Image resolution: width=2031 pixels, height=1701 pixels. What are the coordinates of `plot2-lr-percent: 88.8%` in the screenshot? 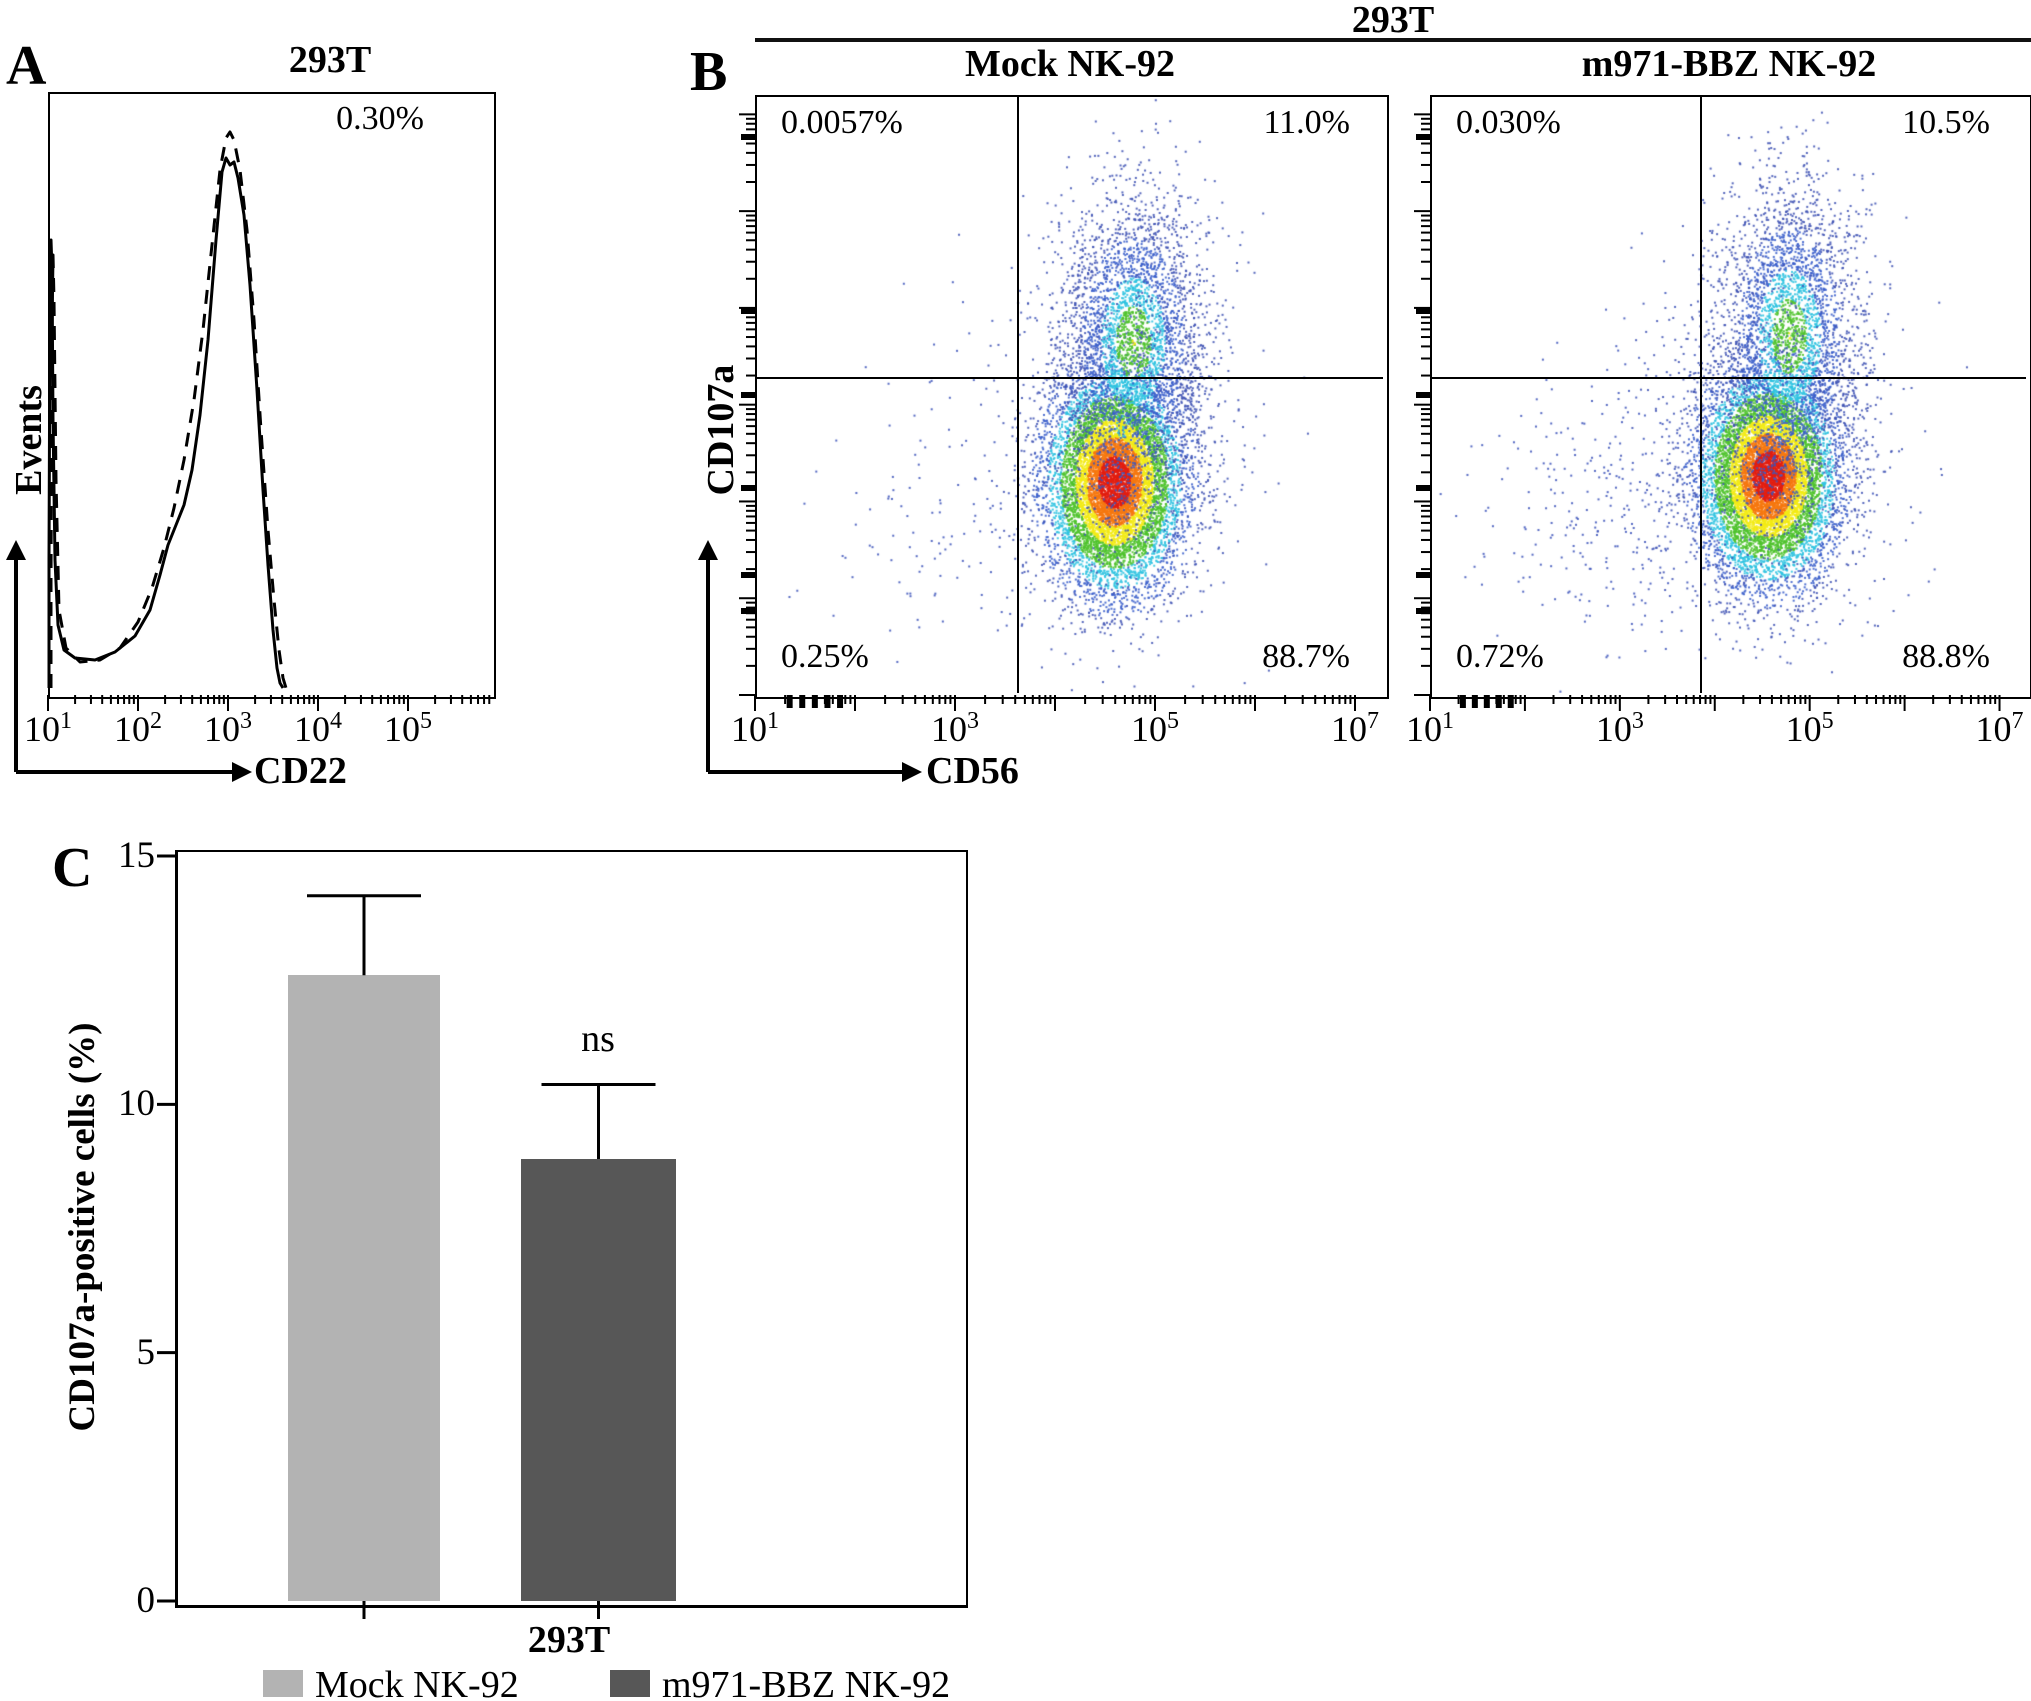 It's located at (1946, 656).